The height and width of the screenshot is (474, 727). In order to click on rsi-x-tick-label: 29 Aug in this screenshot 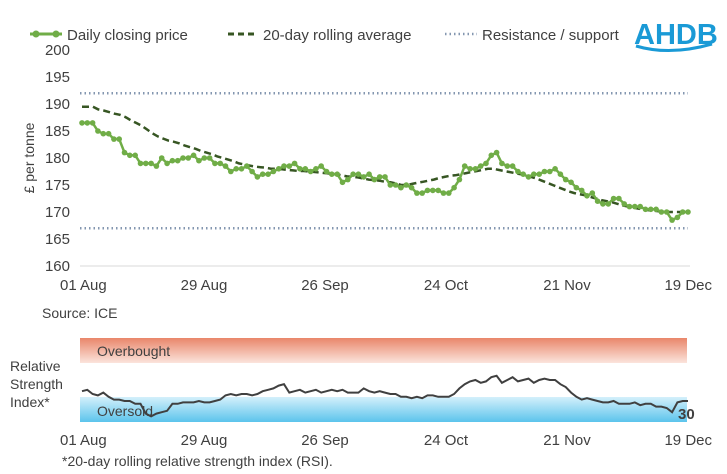, I will do `click(204, 440)`.